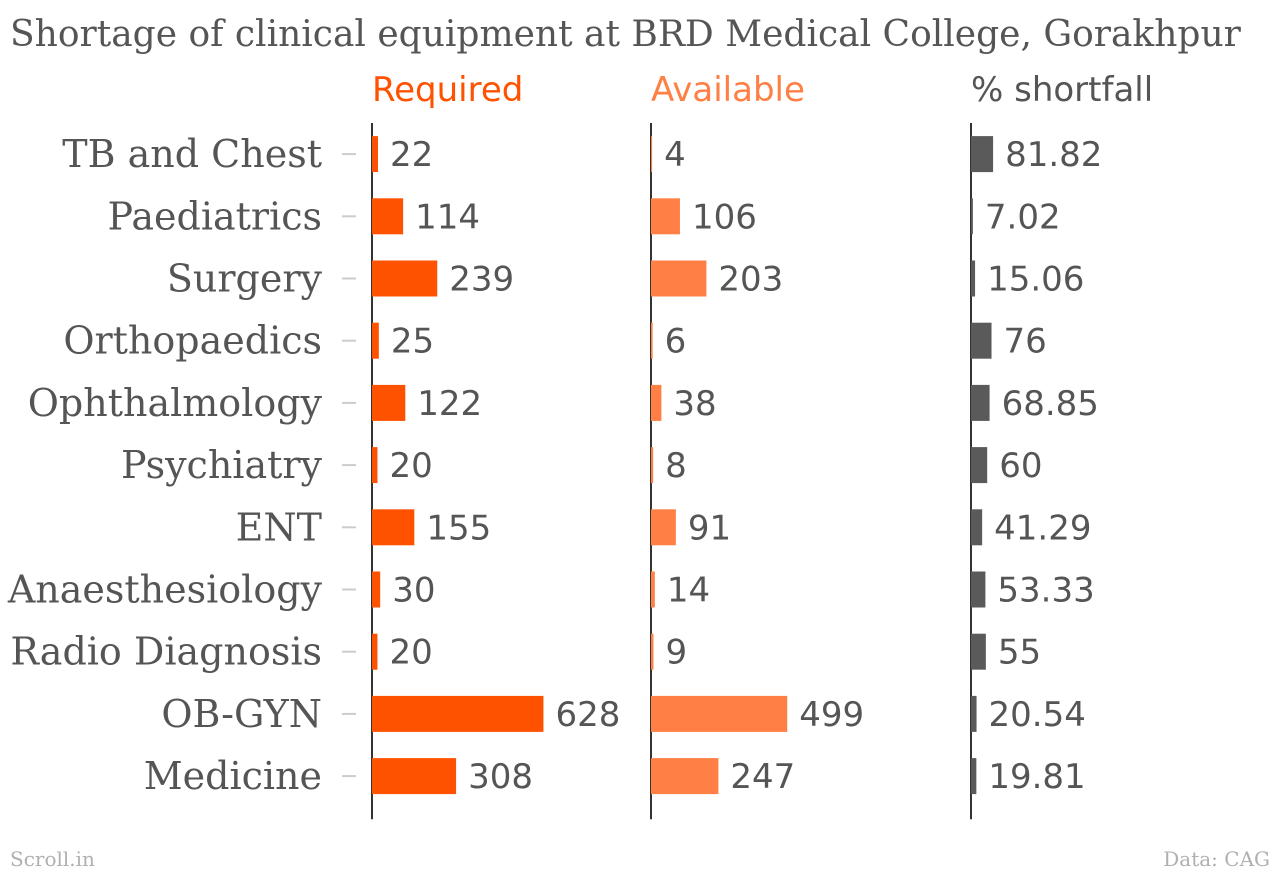  What do you see at coordinates (1035, 280) in the screenshot?
I see `value-label-shortfall: 15.06` at bounding box center [1035, 280].